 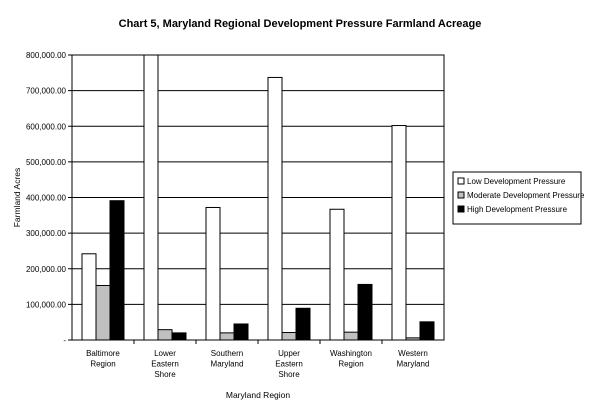 What do you see at coordinates (516, 181) in the screenshot?
I see `legend-label: Low Development Pressure` at bounding box center [516, 181].